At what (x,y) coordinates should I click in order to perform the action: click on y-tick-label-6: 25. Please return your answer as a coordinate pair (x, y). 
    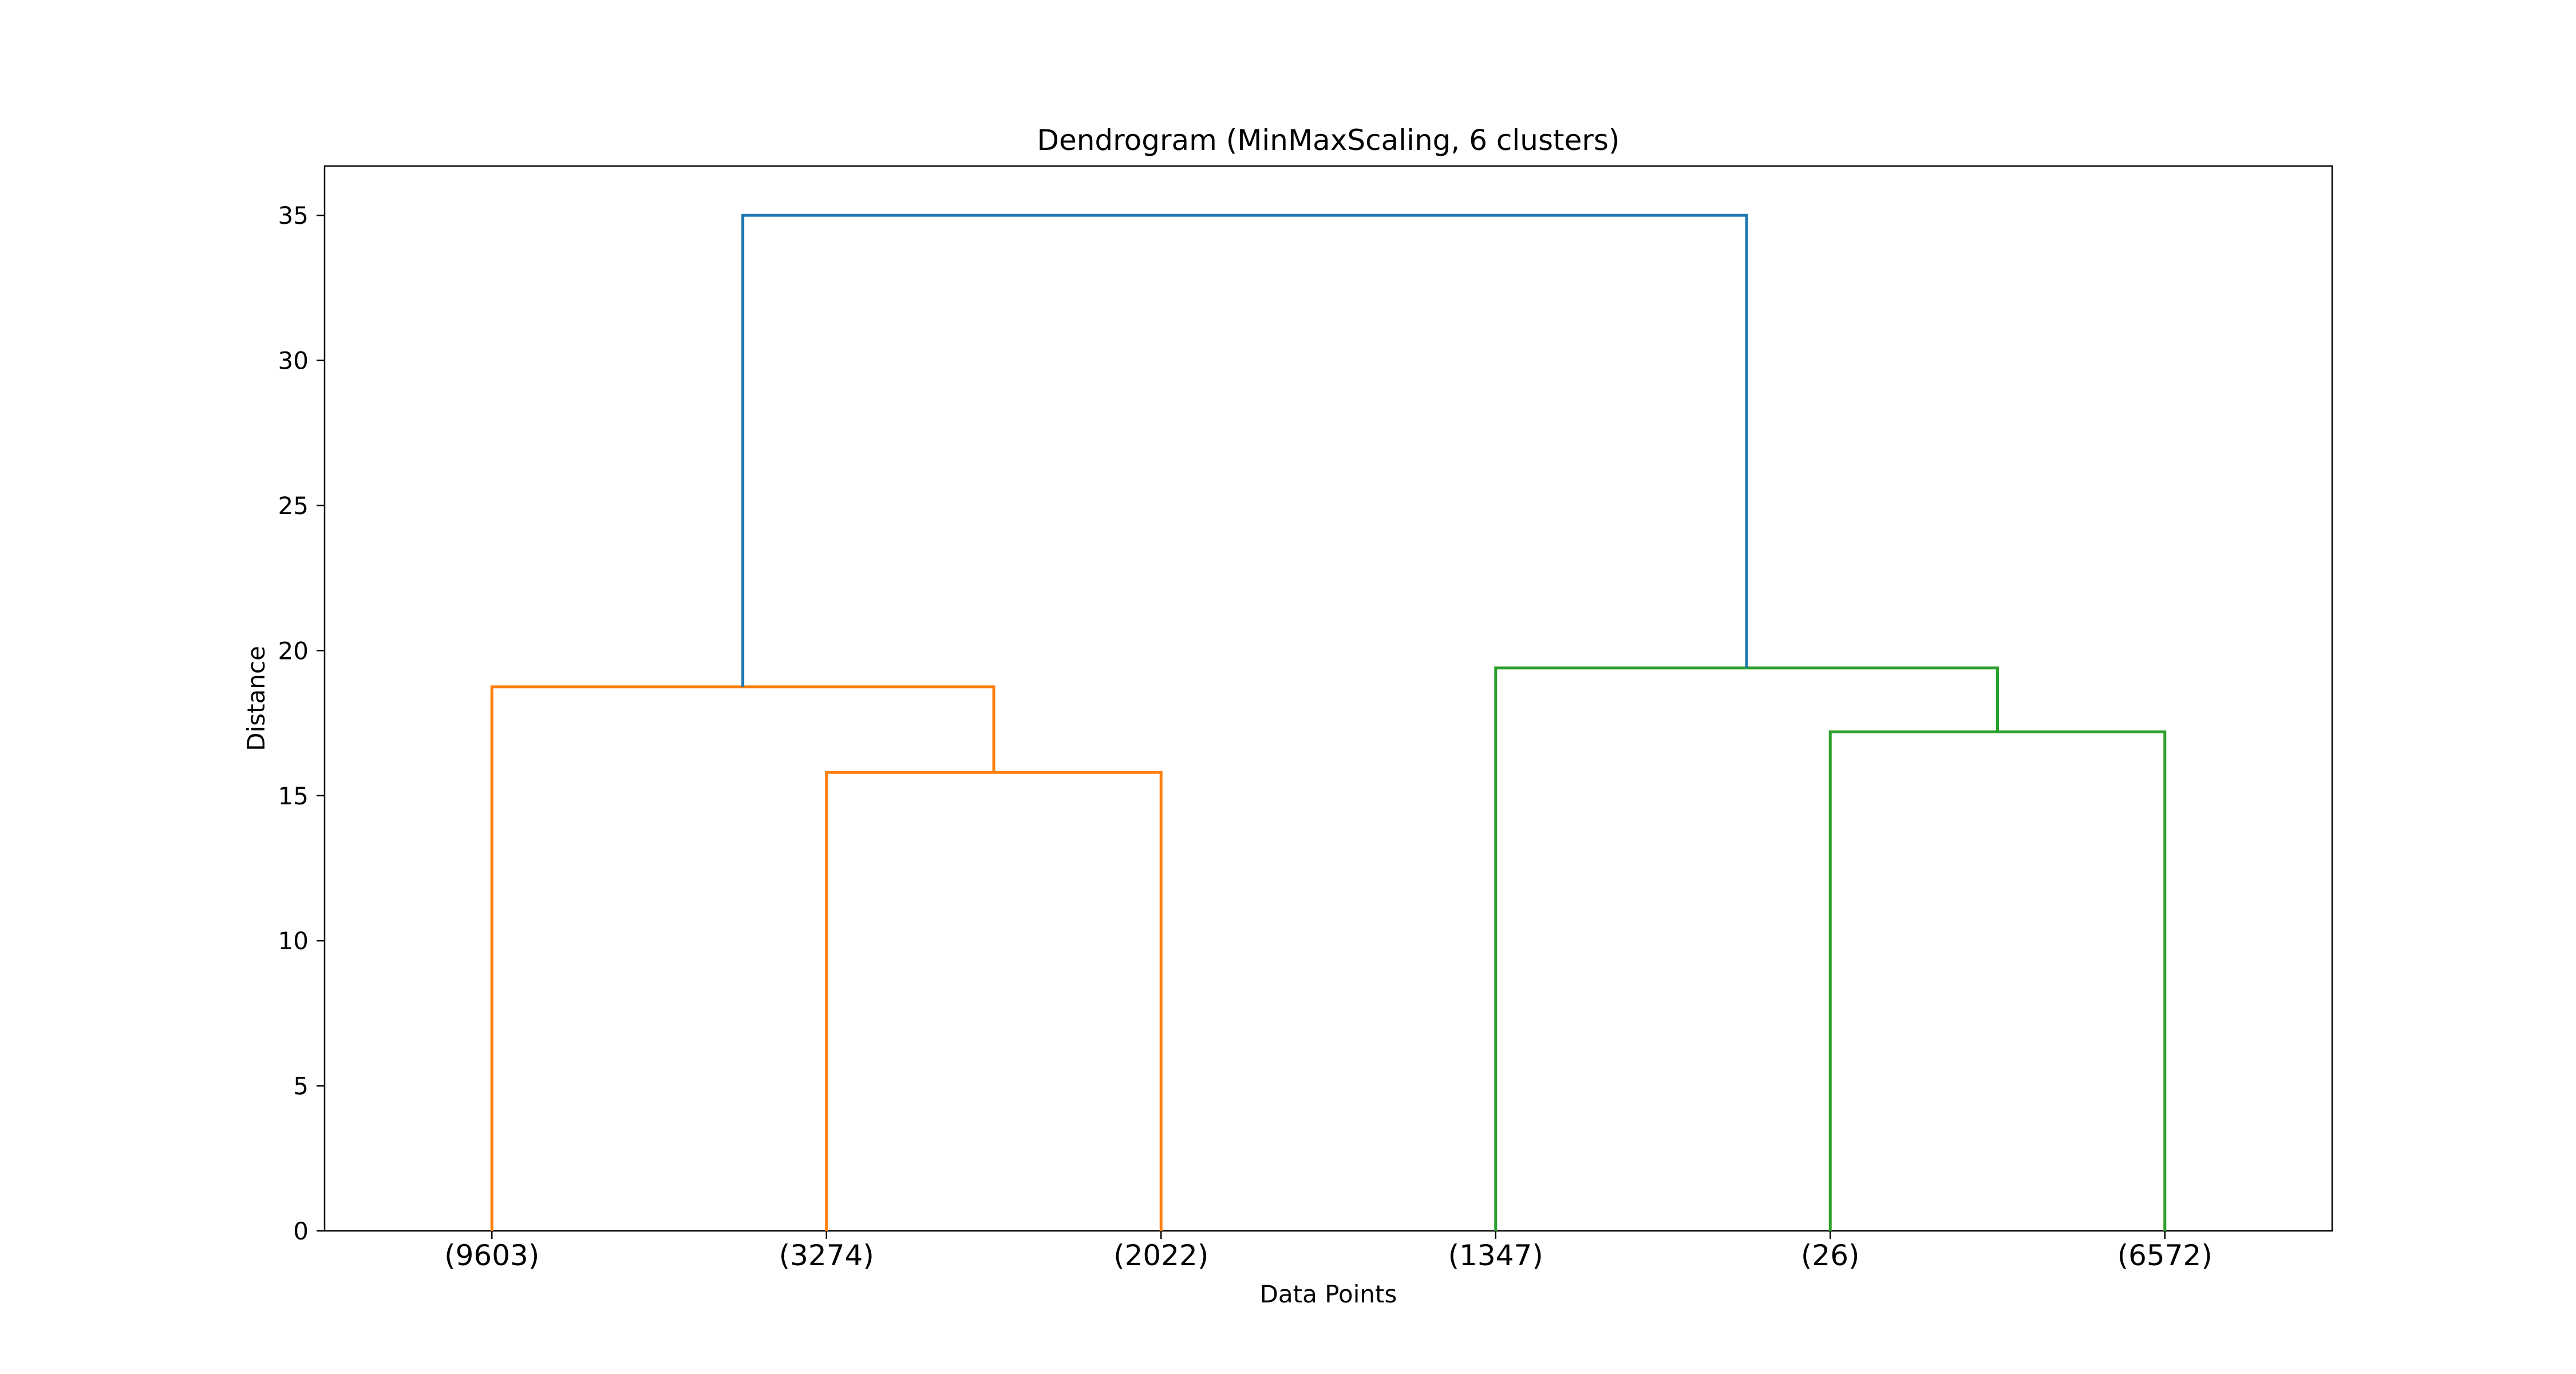
    Looking at the image, I should click on (293, 506).